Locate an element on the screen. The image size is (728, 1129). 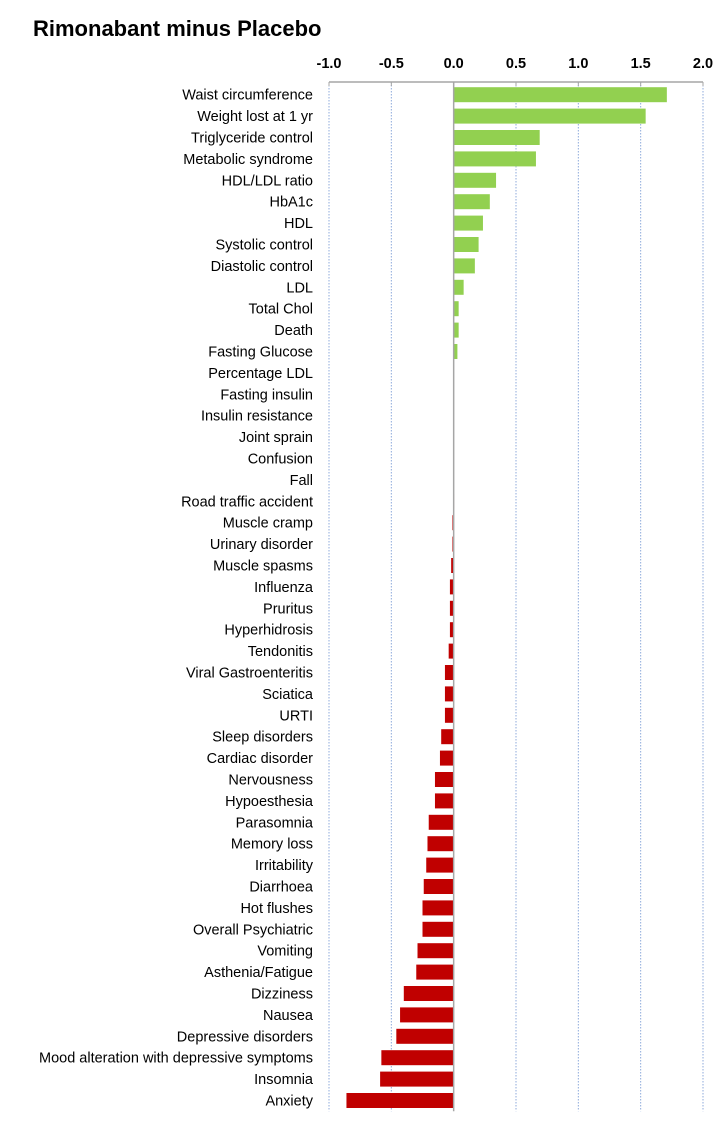
category-label: Fasting insulin is located at coordinates (266, 395).